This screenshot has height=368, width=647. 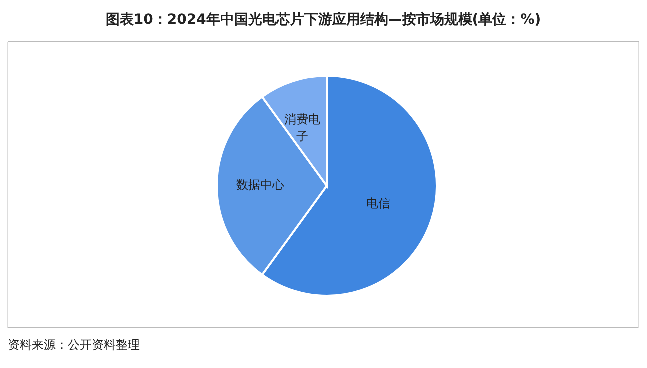 What do you see at coordinates (302, 128) in the screenshot?
I see `slice-label: 消费电子` at bounding box center [302, 128].